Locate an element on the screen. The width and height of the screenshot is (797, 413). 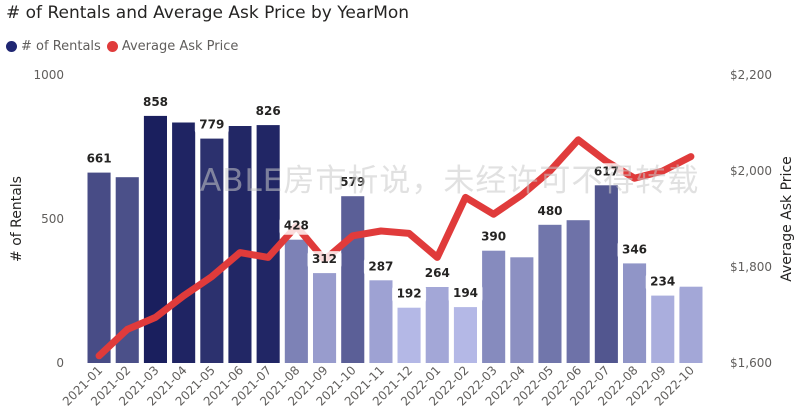
data-label-2022-07: 617 is located at coordinates (606, 171).